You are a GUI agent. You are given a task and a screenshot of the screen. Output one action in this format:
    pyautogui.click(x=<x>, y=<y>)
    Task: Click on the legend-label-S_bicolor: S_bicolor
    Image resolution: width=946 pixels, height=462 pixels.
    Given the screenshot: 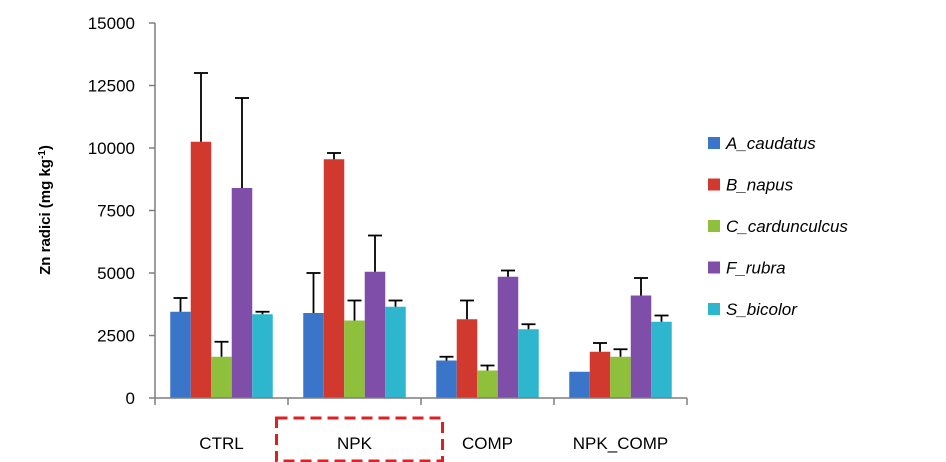 What is the action you would take?
    pyautogui.click(x=762, y=309)
    